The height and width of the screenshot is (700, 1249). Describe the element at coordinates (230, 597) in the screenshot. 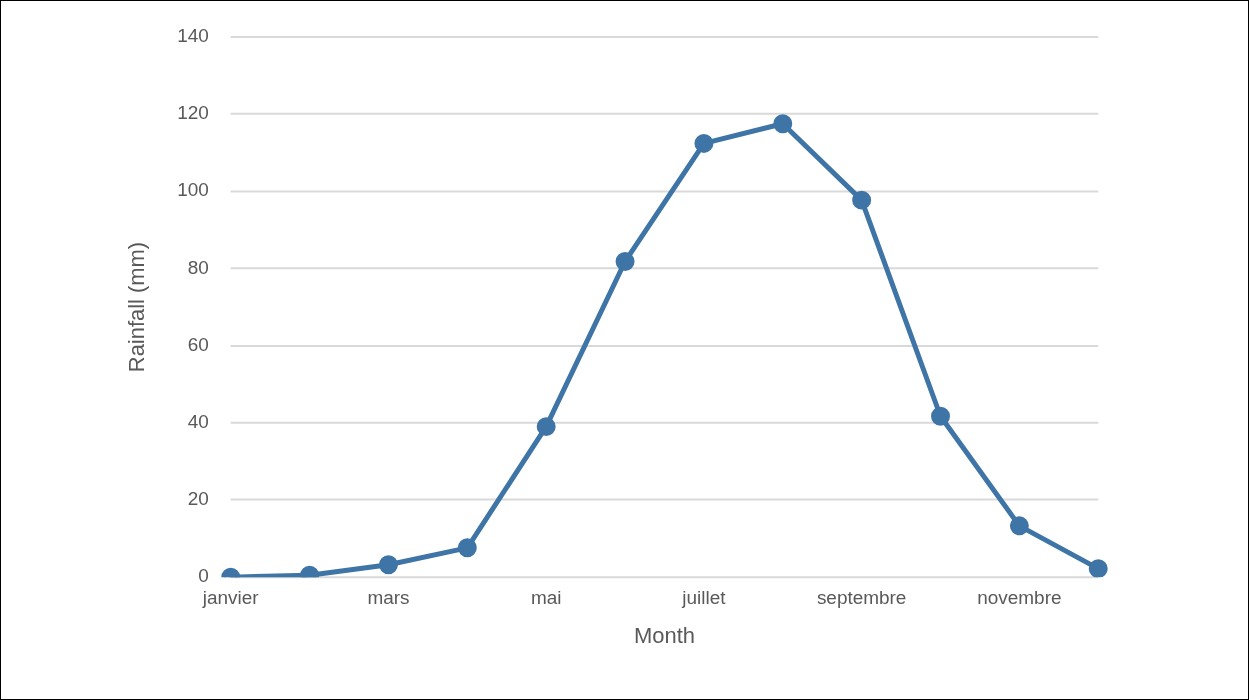

I see `x-tick-label: janvier` at that location.